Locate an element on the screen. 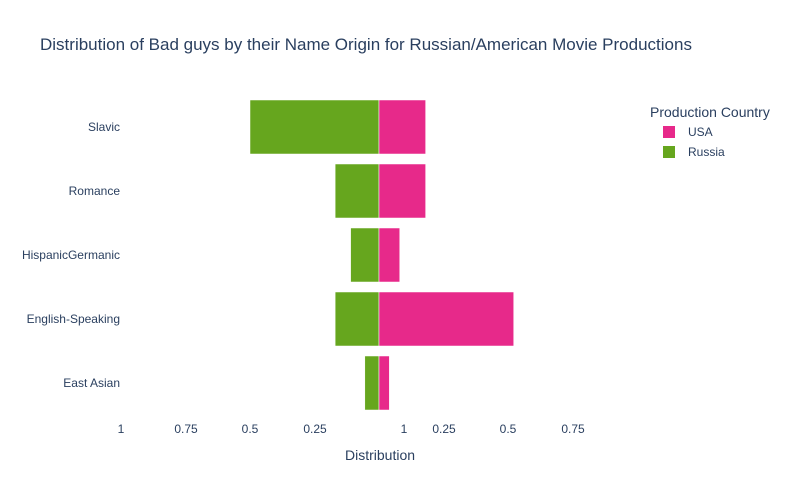 The width and height of the screenshot is (800, 500). legend-swatch-russia is located at coordinates (669, 152).